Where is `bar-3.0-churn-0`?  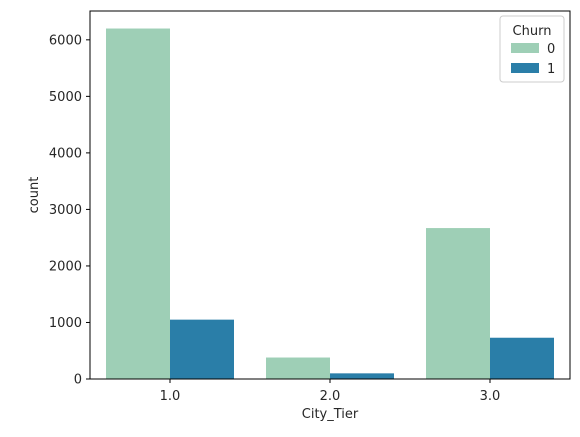
bar-3.0-churn-0 is located at coordinates (458, 303).